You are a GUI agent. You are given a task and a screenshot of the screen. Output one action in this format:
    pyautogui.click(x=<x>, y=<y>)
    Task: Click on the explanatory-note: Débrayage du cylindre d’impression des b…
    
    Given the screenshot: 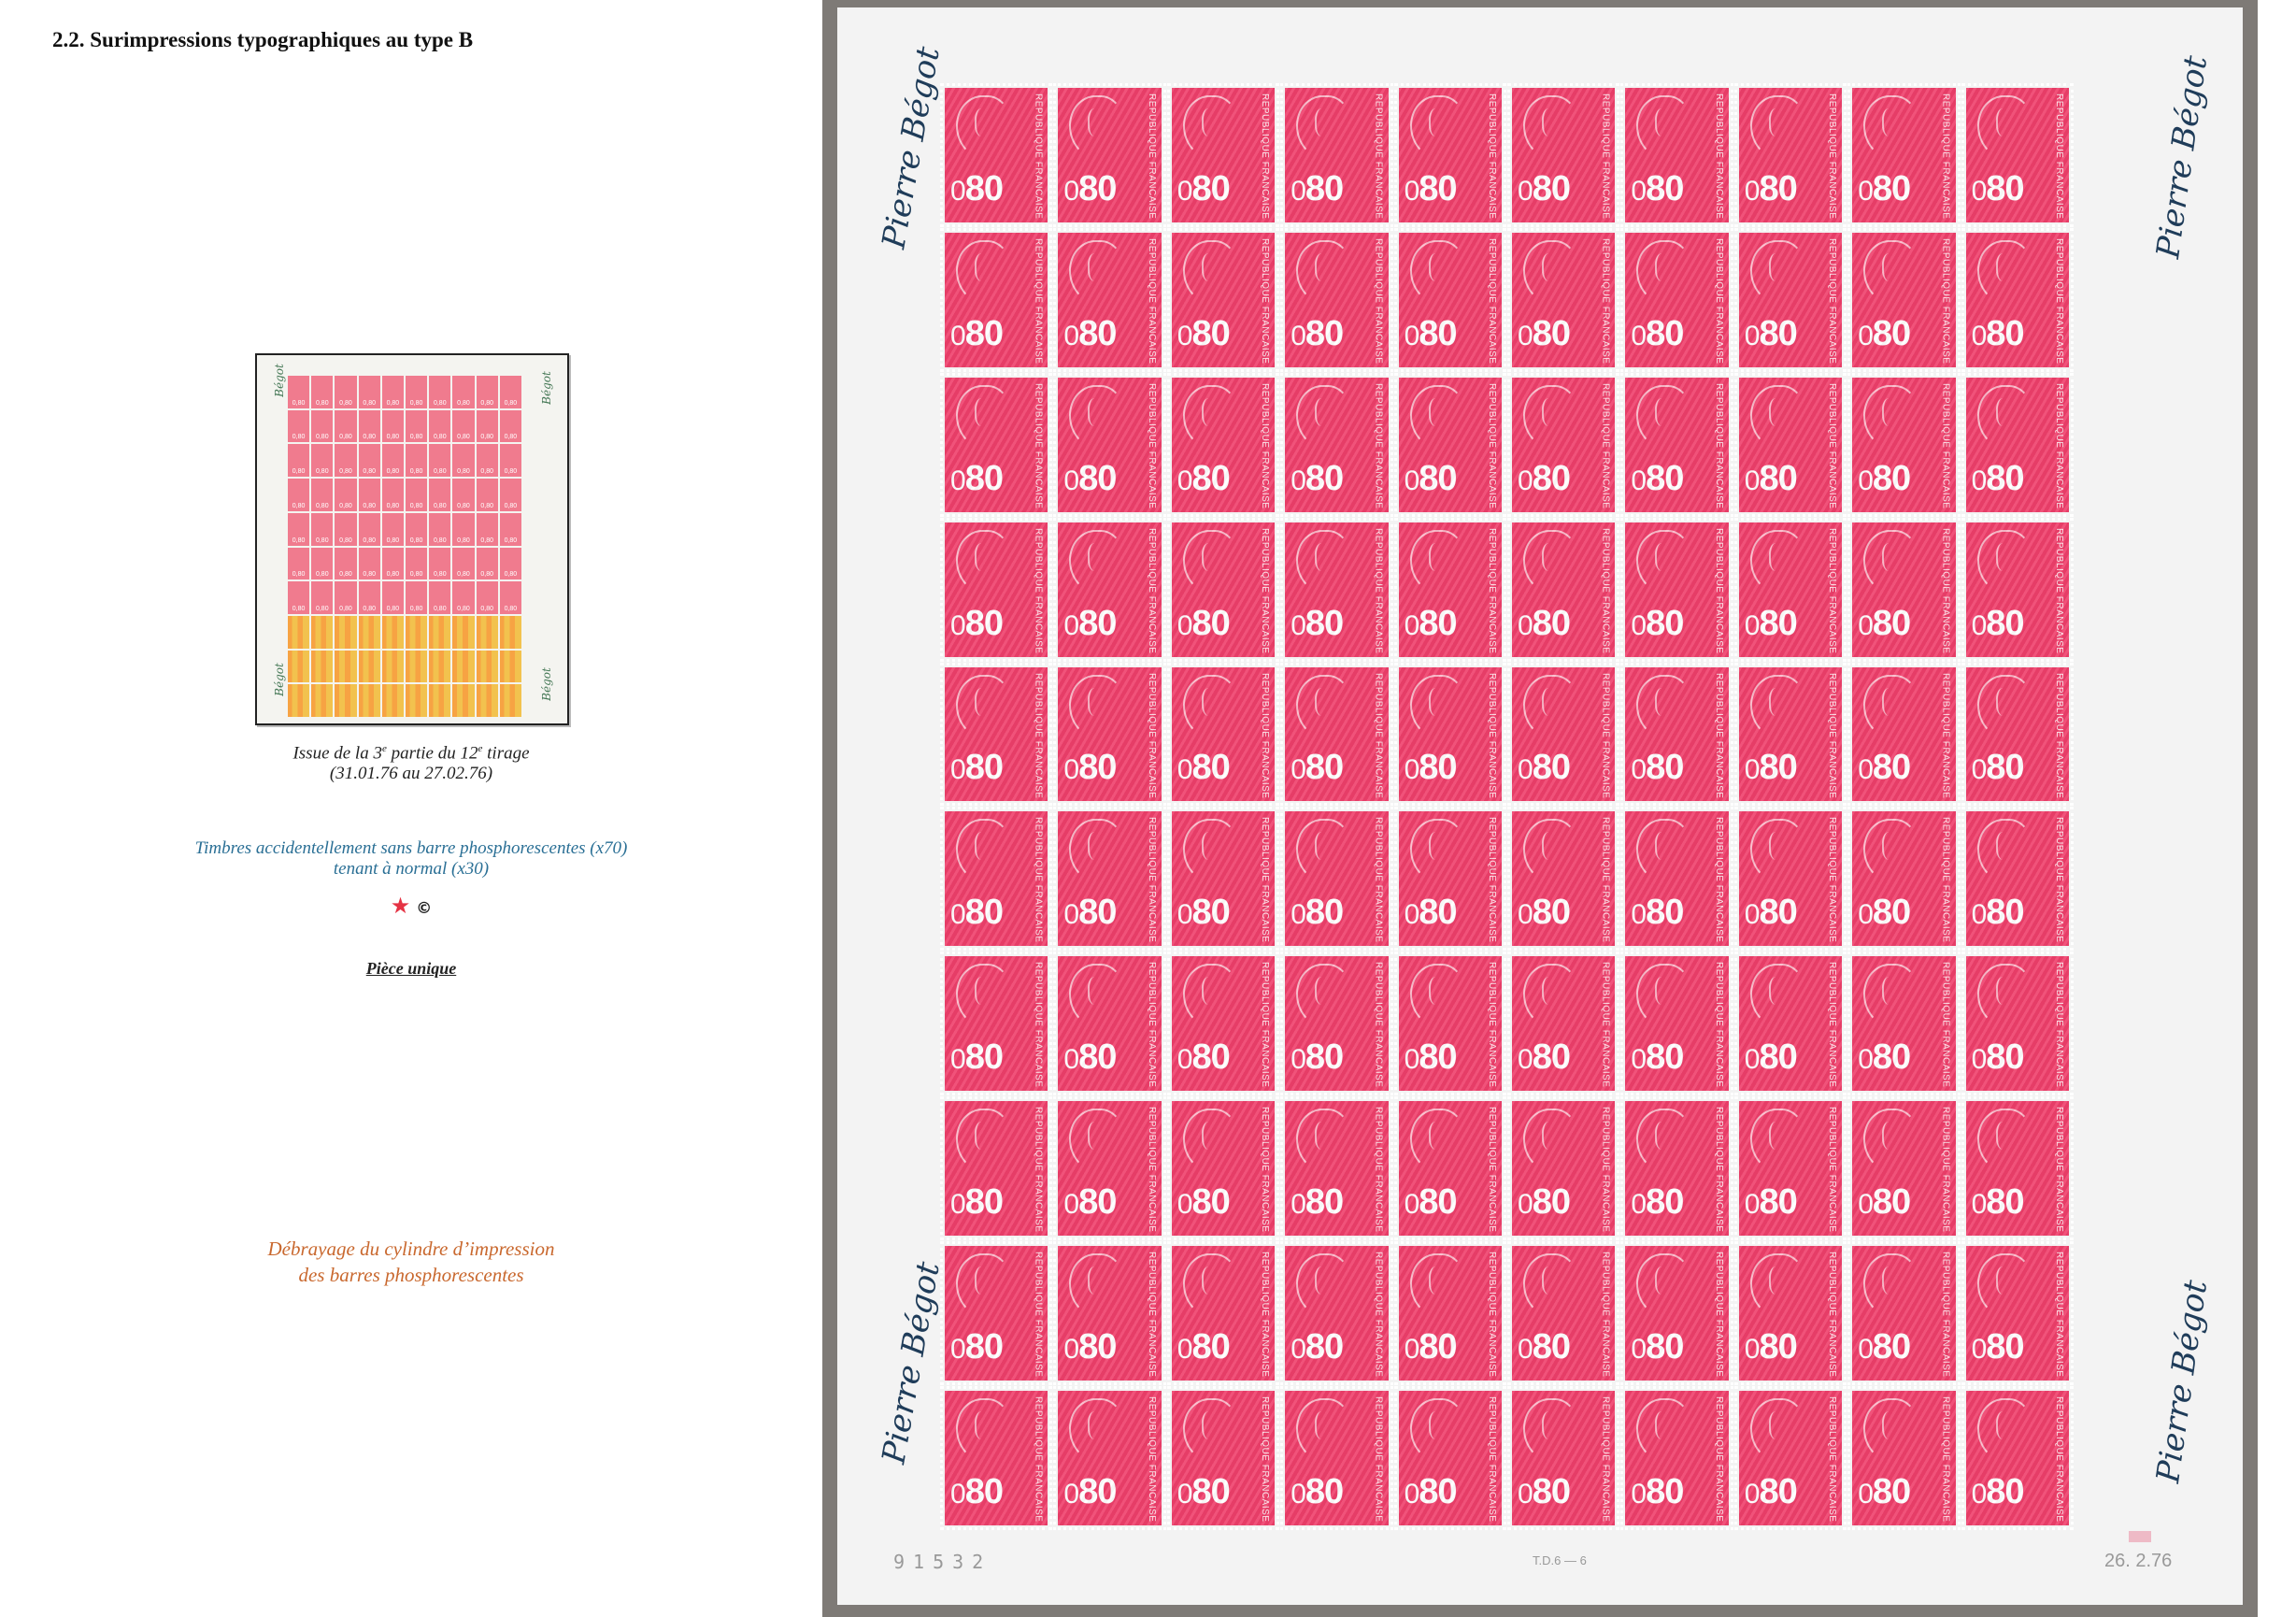 What is the action you would take?
    pyautogui.click(x=411, y=1262)
    